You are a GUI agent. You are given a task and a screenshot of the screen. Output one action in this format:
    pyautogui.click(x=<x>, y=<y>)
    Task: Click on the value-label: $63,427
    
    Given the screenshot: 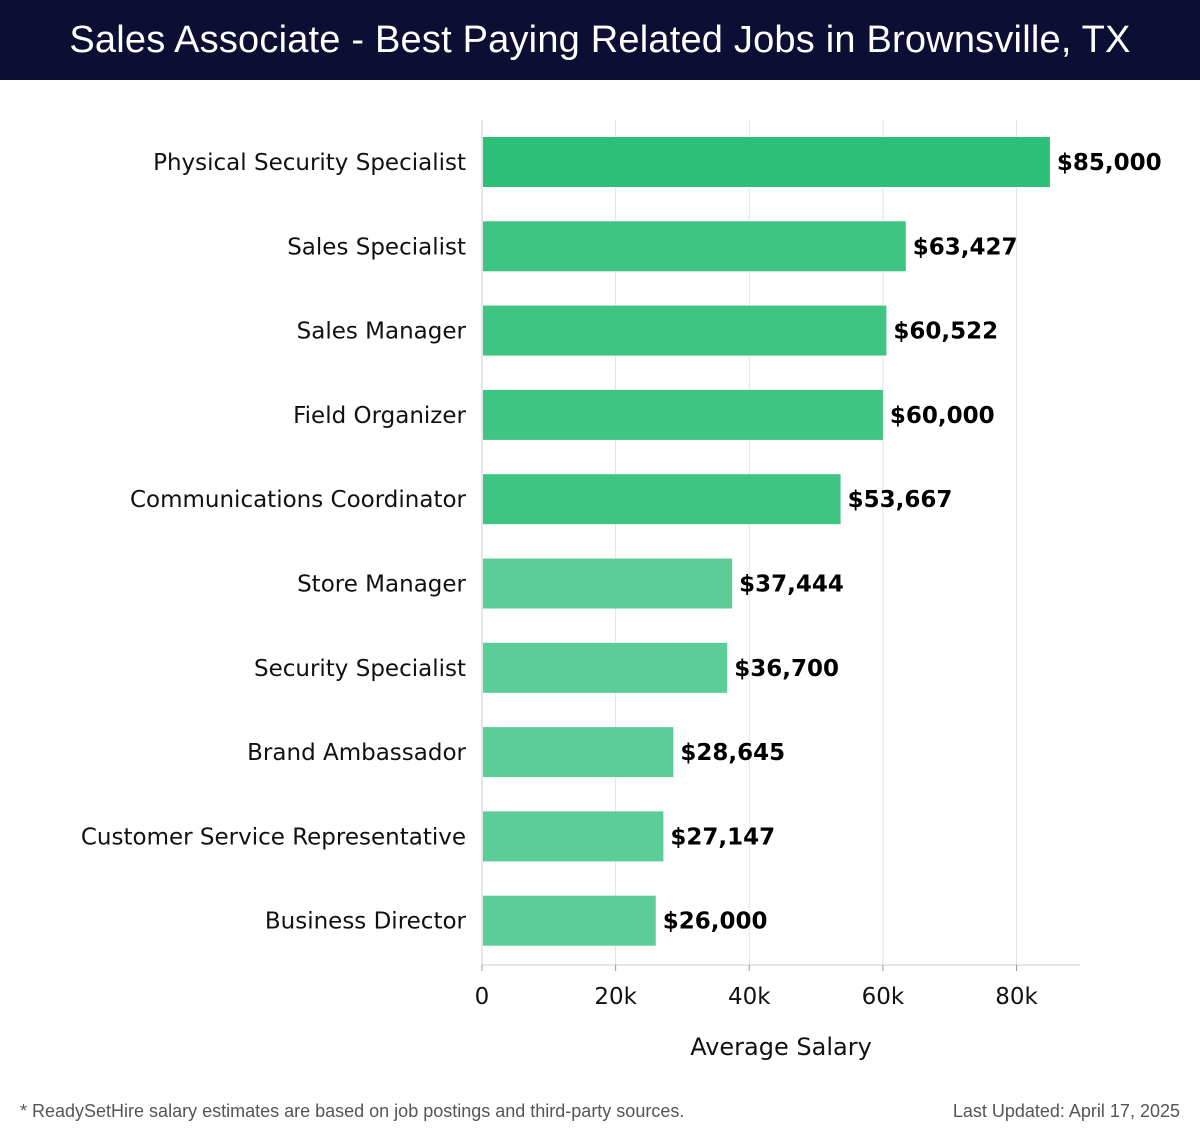 What is the action you would take?
    pyautogui.click(x=965, y=247)
    